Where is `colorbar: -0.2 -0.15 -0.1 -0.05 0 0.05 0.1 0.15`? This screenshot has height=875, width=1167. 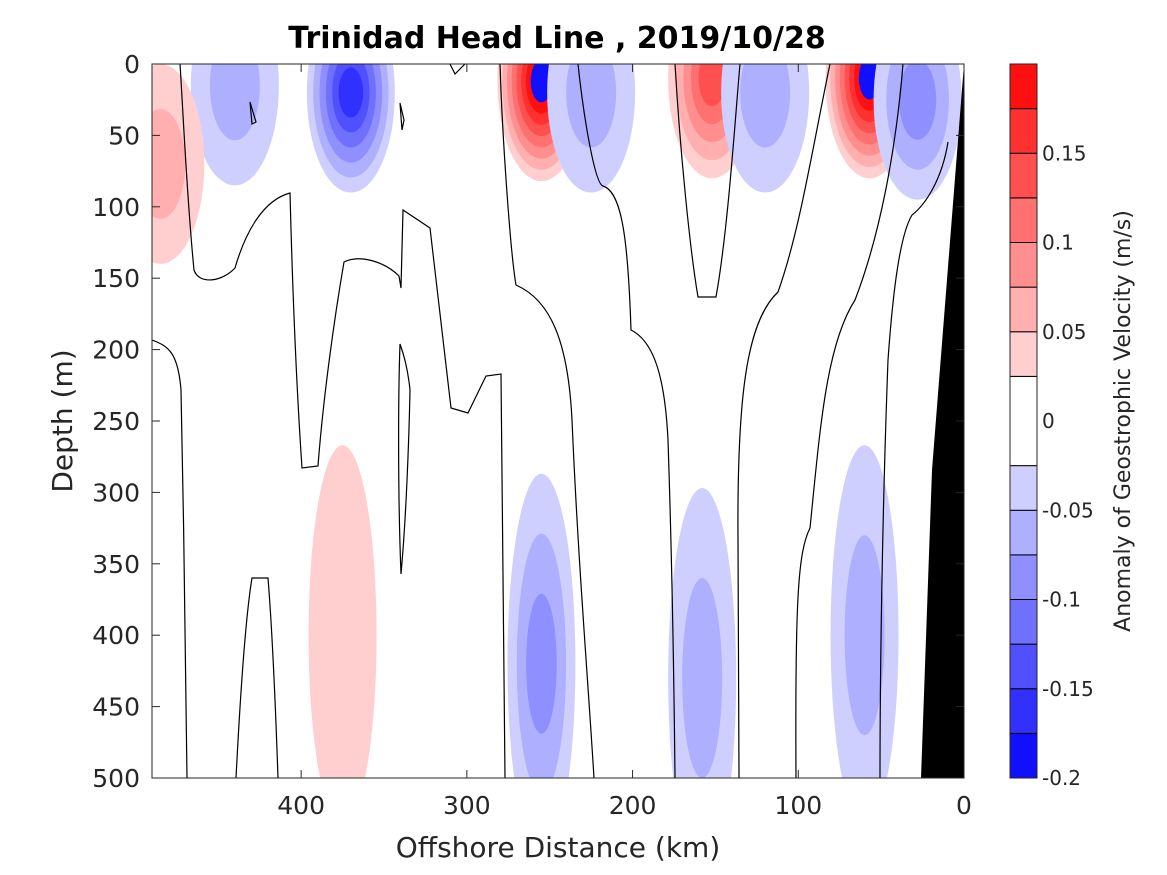
colorbar: -0.2 -0.15 -0.1 -0.05 0 0.05 0.1 0.15 is located at coordinates (1051, 426).